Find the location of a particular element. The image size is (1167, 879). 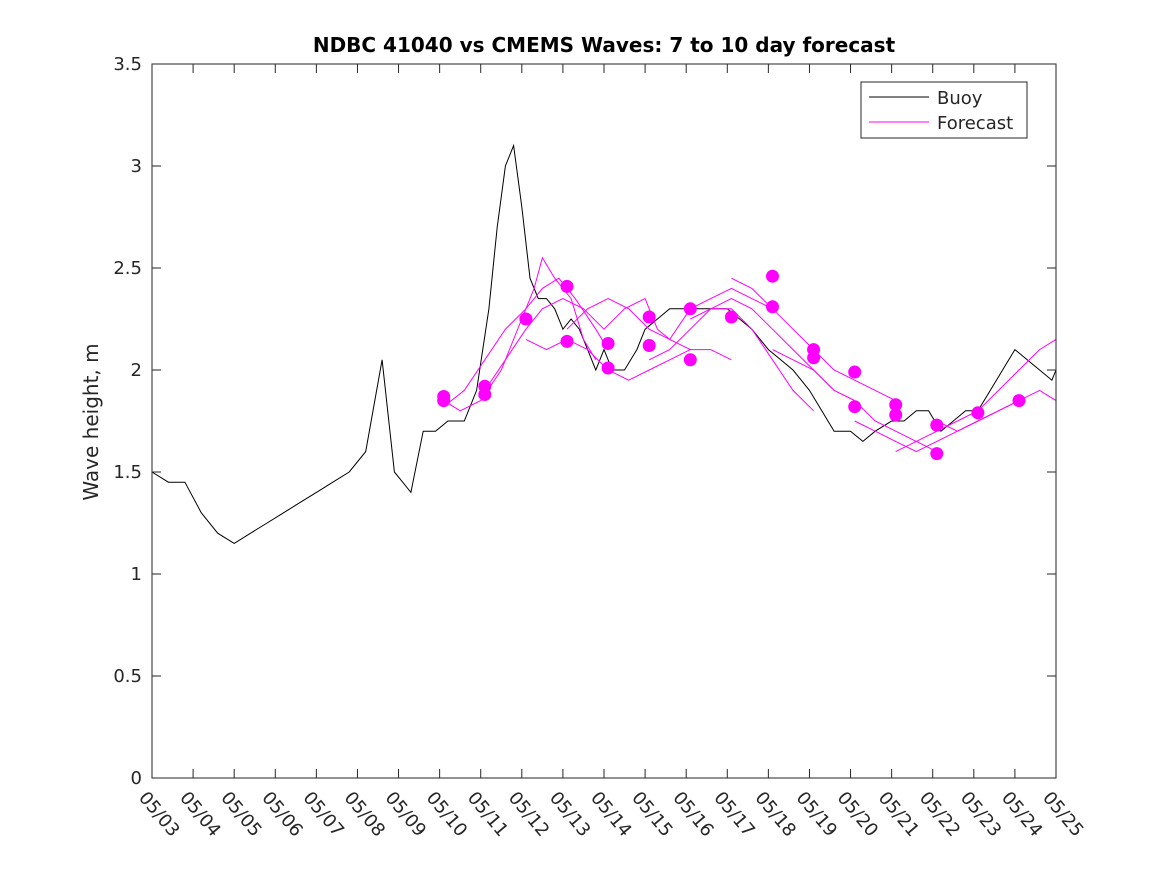

y-tick-label: 0 is located at coordinates (136, 778).